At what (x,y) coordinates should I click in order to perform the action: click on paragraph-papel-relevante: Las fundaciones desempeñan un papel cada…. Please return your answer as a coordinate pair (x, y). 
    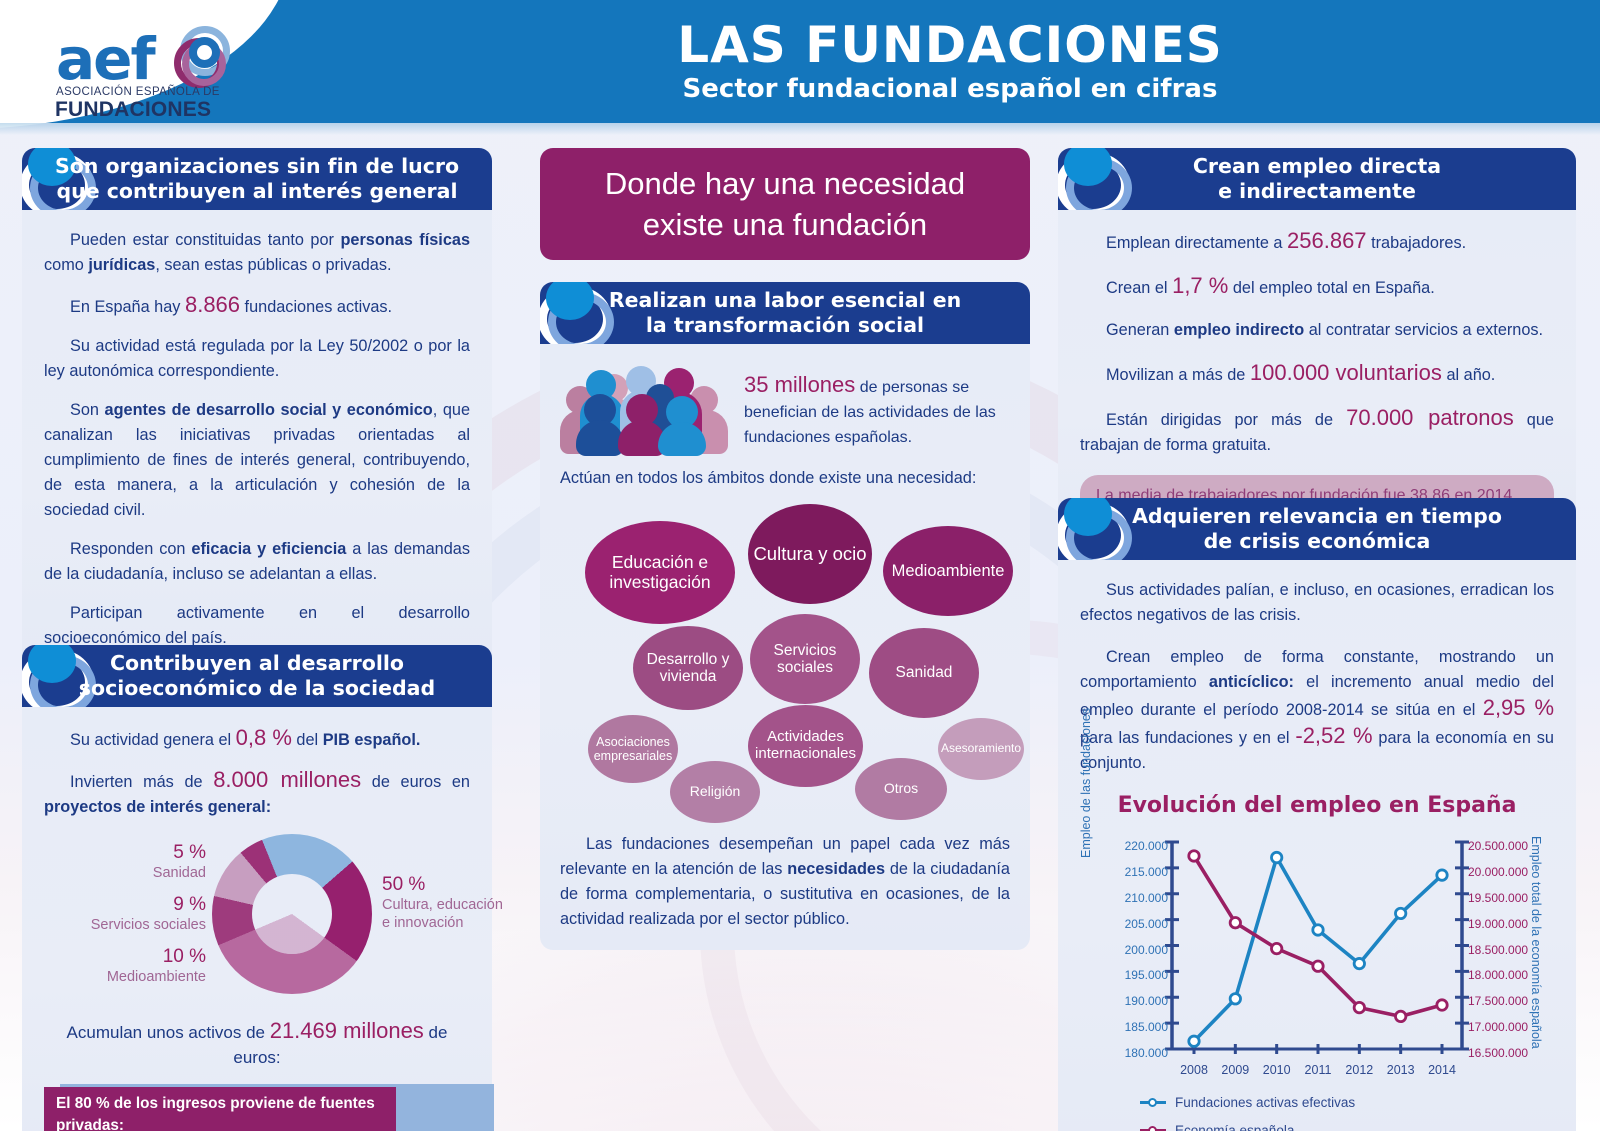
    Looking at the image, I should click on (785, 881).